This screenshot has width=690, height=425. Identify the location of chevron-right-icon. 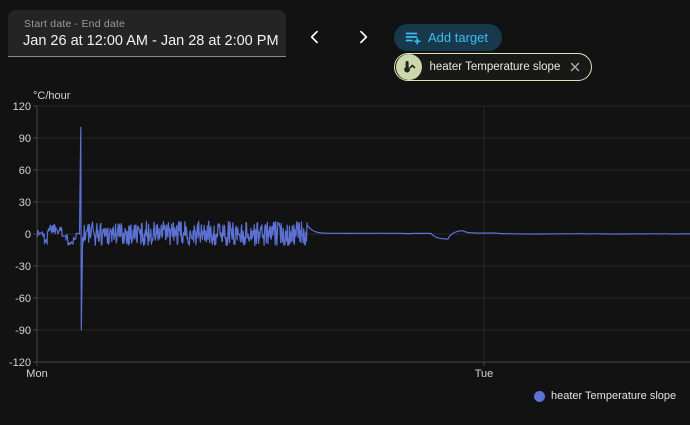
(363, 38).